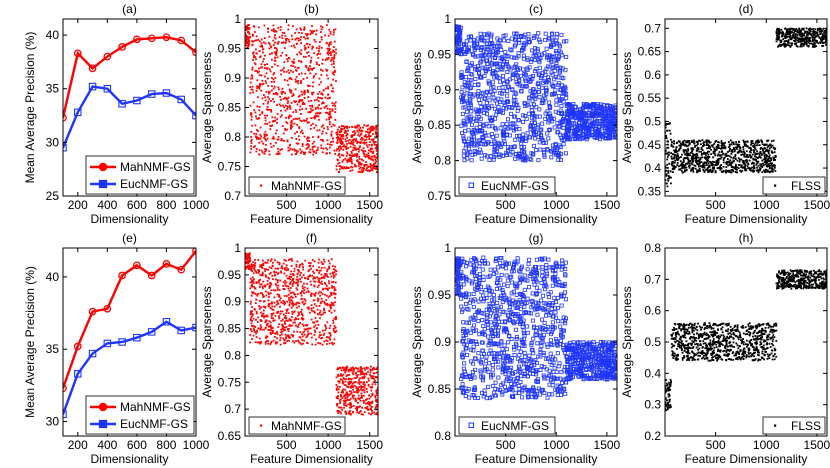 The height and width of the screenshot is (468, 830). What do you see at coordinates (369, 205) in the screenshot?
I see `x-tick-label: 1500` at bounding box center [369, 205].